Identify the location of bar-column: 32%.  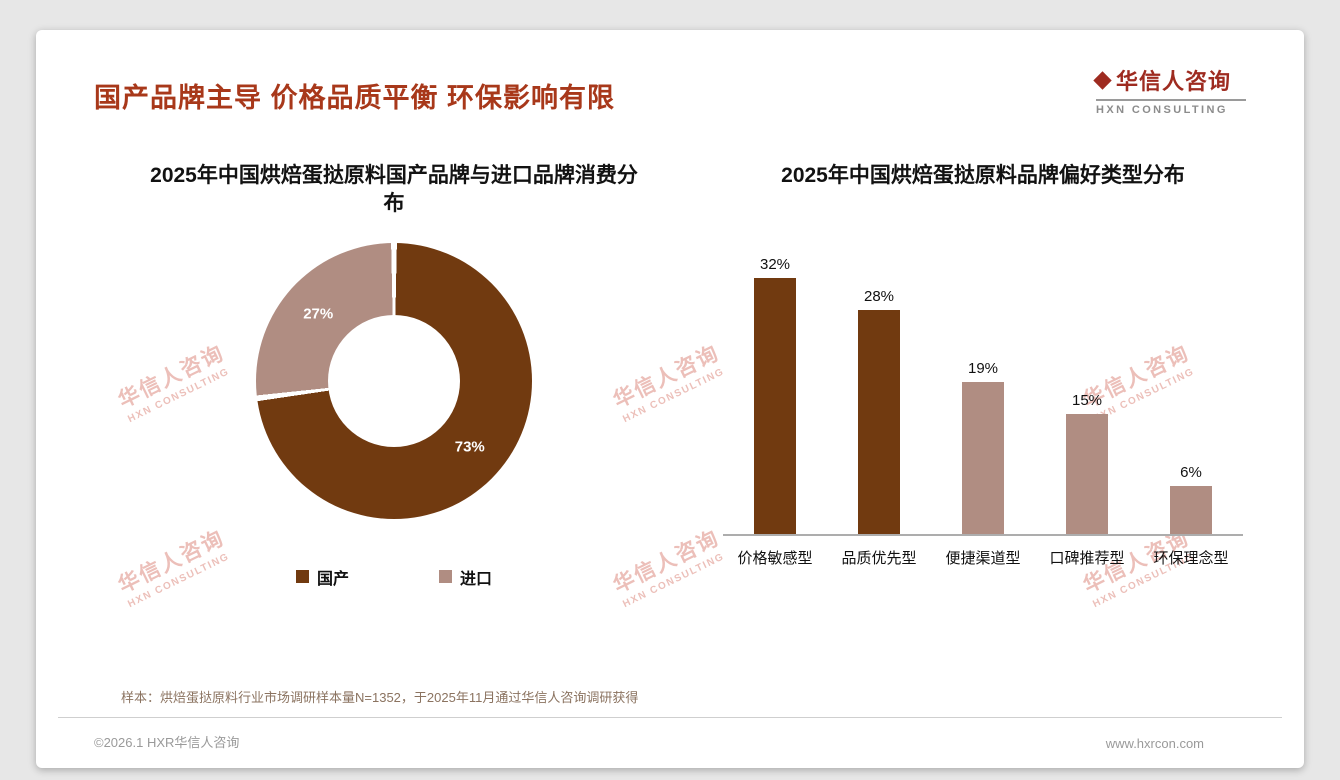
(775, 395).